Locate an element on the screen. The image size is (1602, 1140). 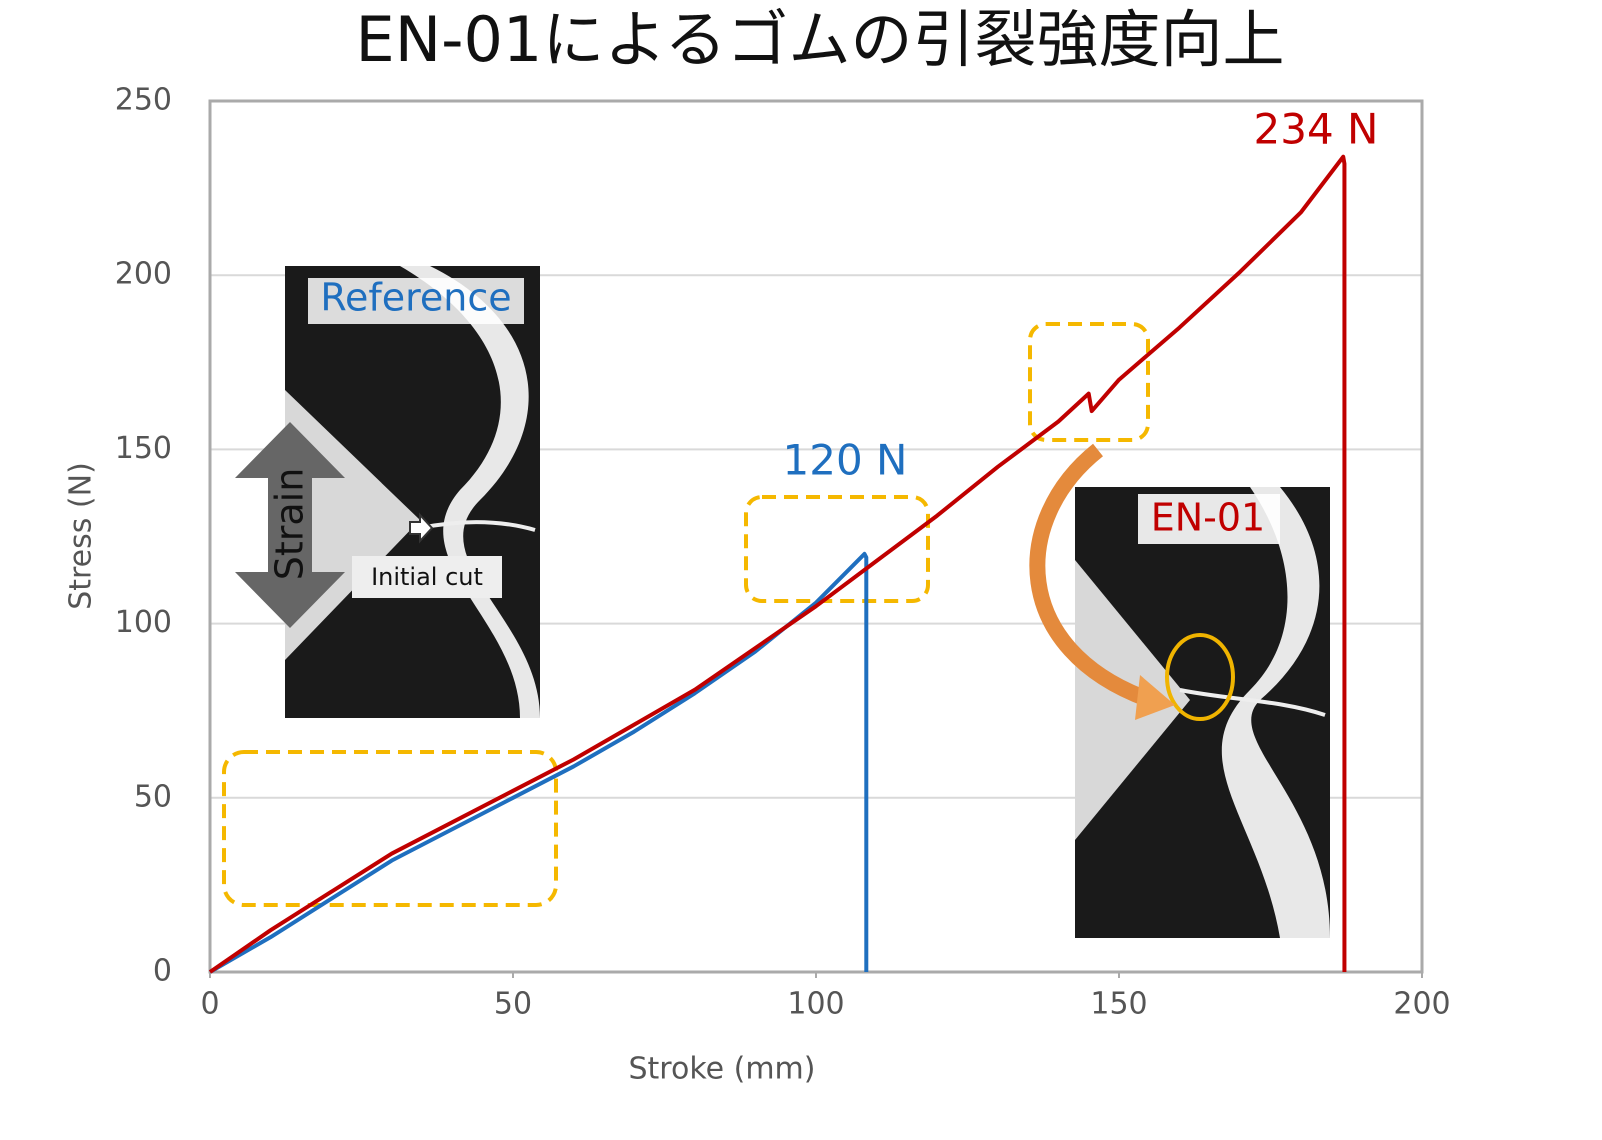
y-tick-label: 200 is located at coordinates (143, 274).